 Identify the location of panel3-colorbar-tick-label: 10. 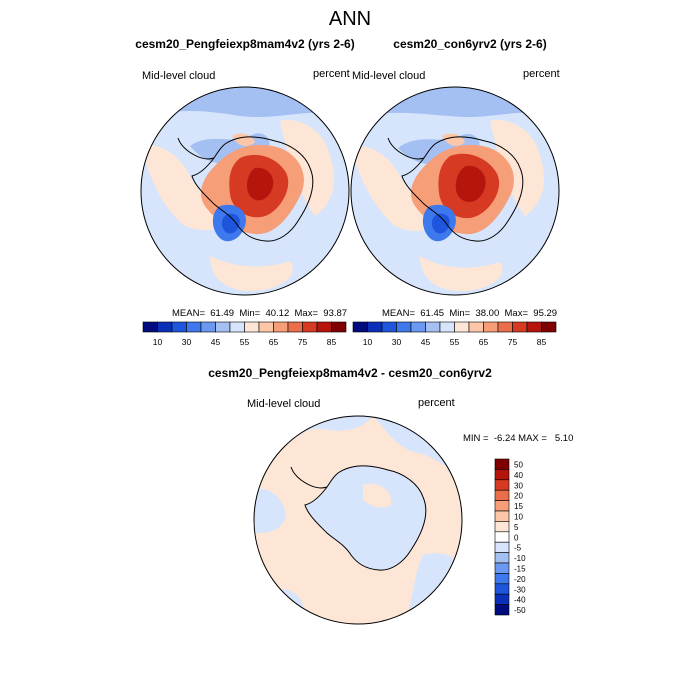
(518, 517).